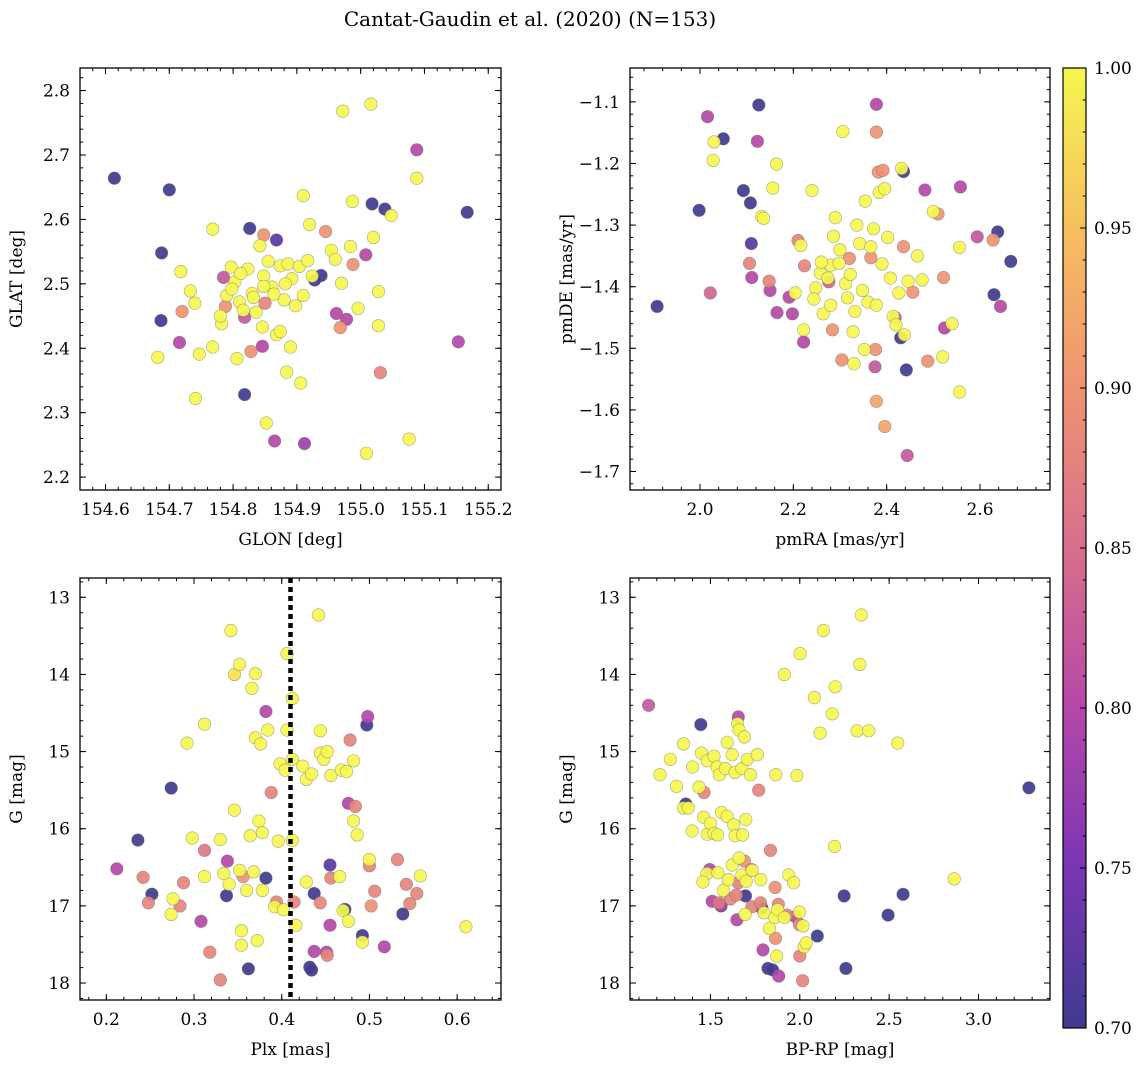  Describe the element at coordinates (297, 510) in the screenshot. I see `x-tick-label: 154.9` at that location.